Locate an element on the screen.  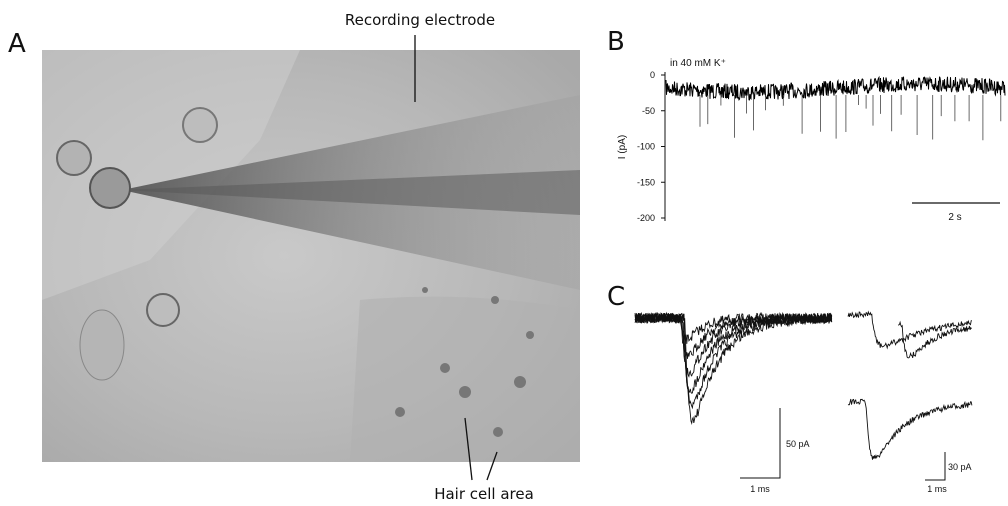
panel-label: B is located at coordinates (616, 42).